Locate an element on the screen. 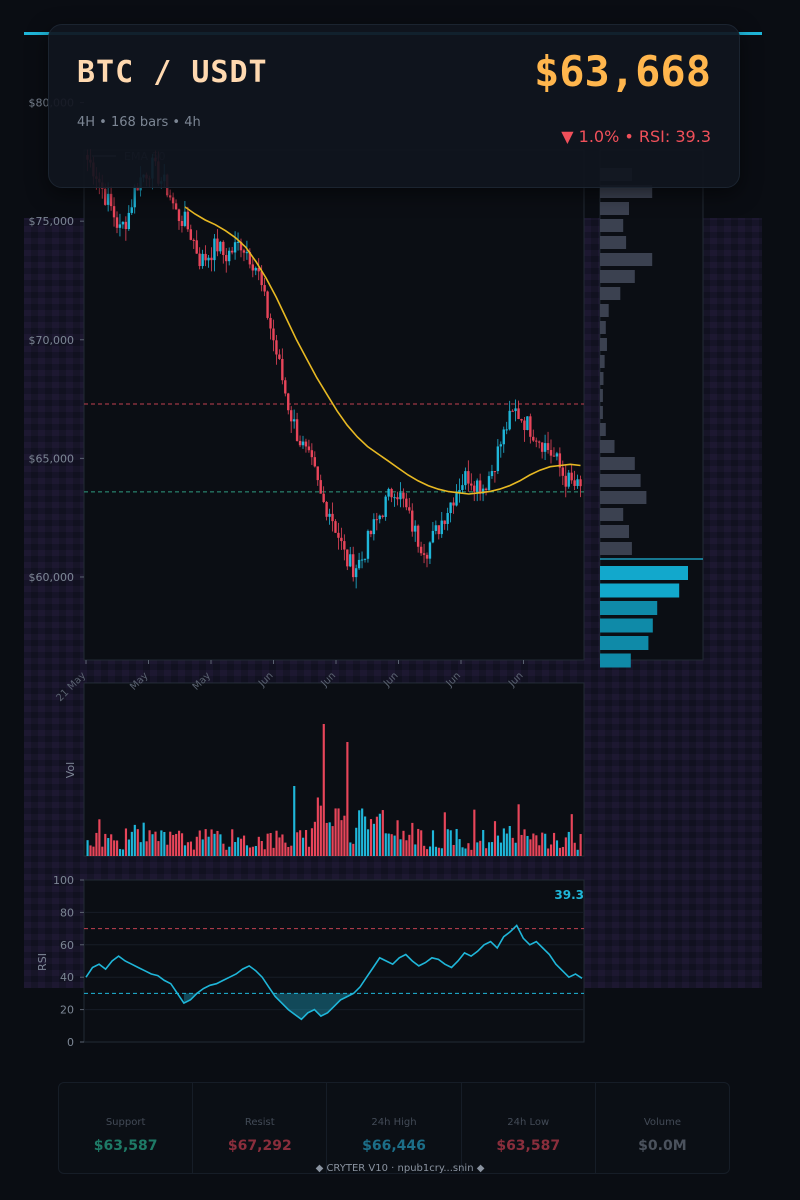 This screenshot has height=1200, width=800. rsi-last-value: 39.3 is located at coordinates (569, 895).